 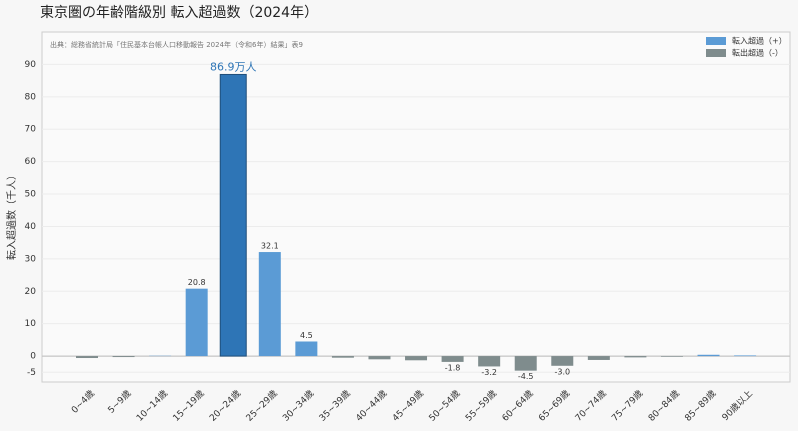 What do you see at coordinates (197, 282) in the screenshot?
I see `value-label: 20.8` at bounding box center [197, 282].